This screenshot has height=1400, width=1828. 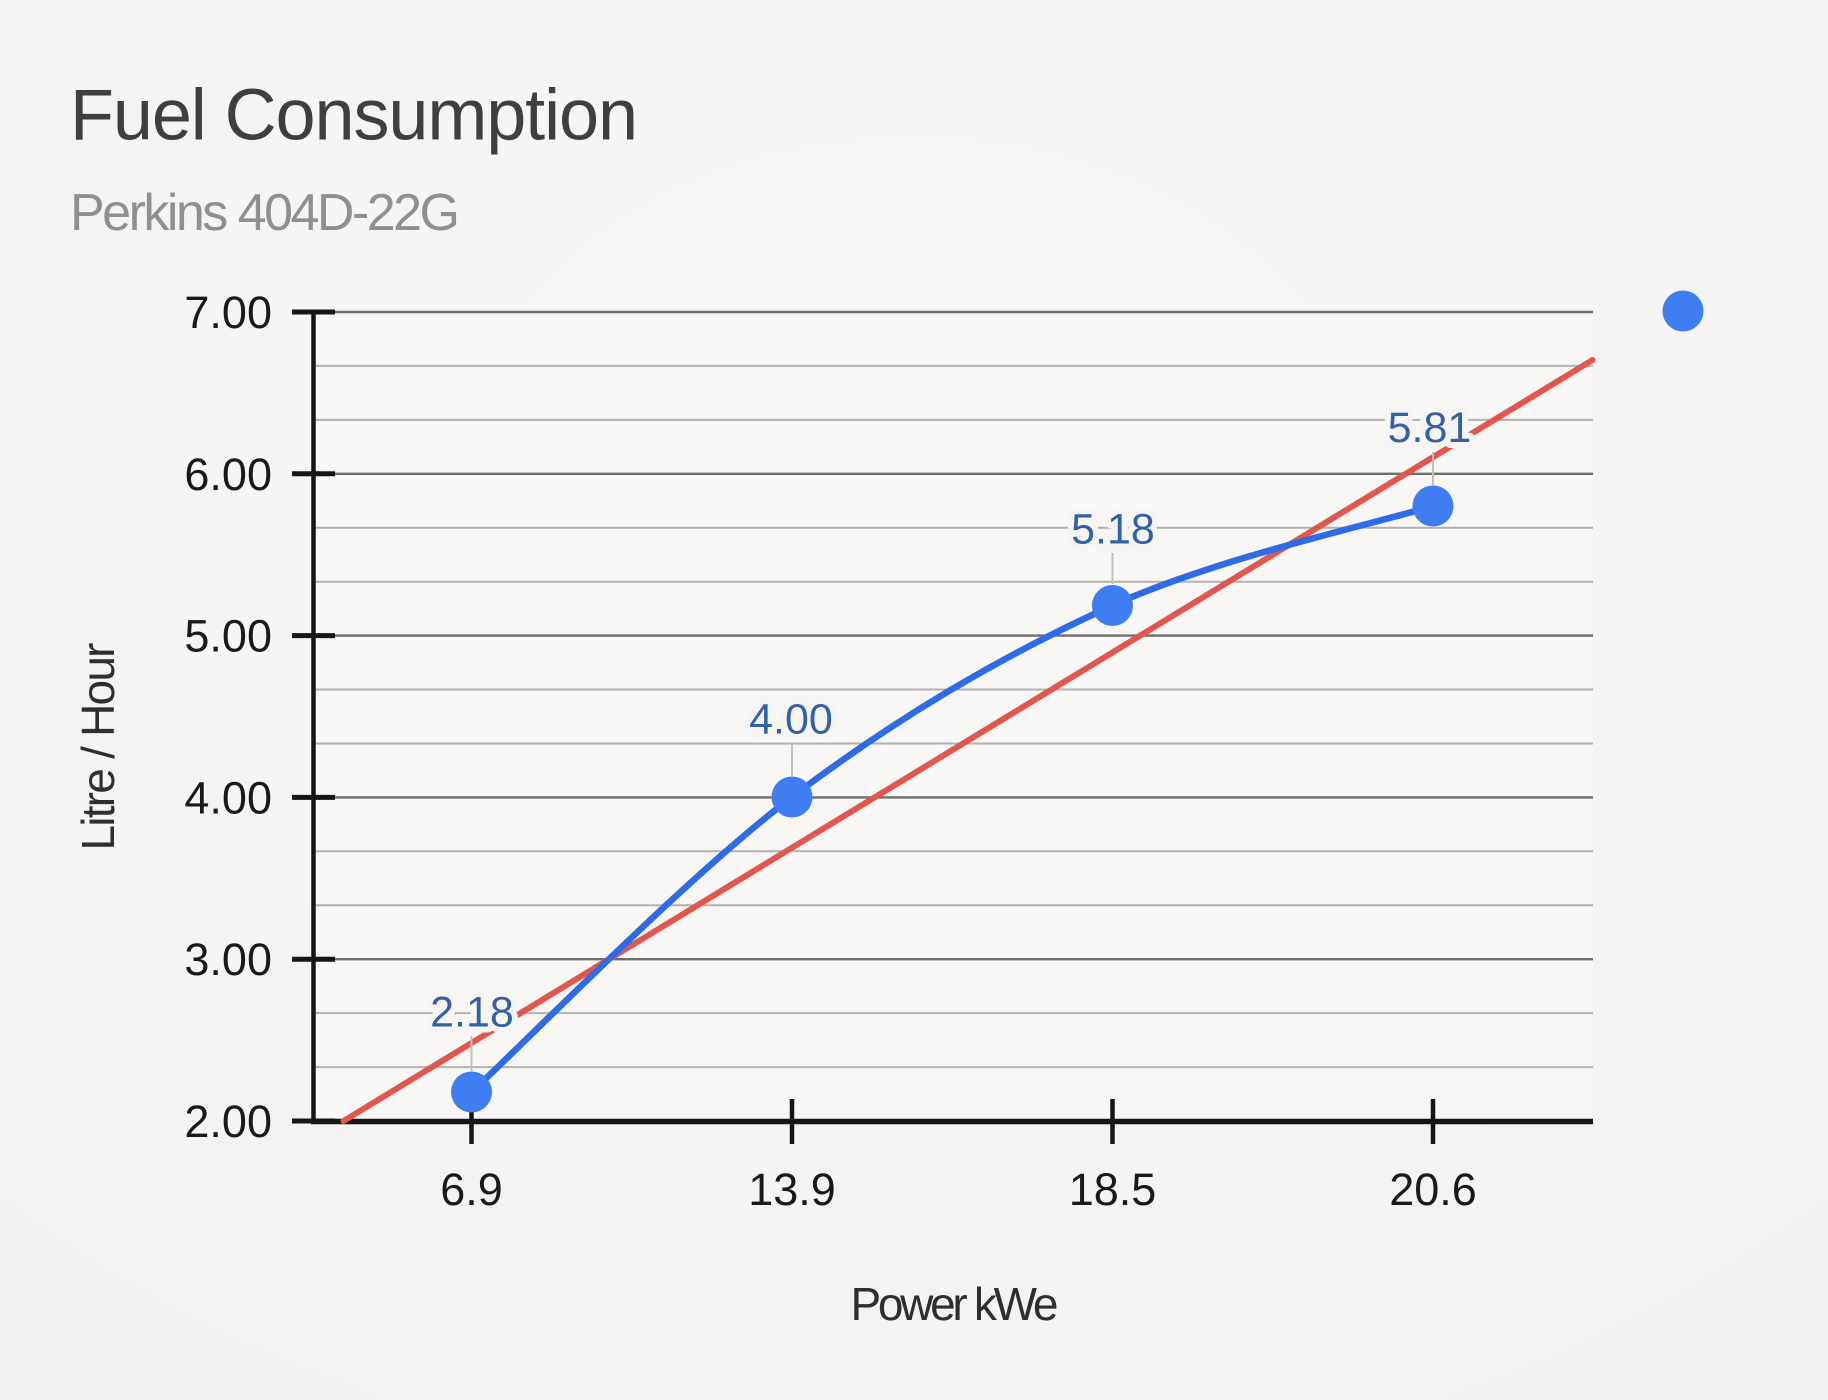 What do you see at coordinates (1113, 530) in the screenshot?
I see `svg-text: 5.18` at bounding box center [1113, 530].